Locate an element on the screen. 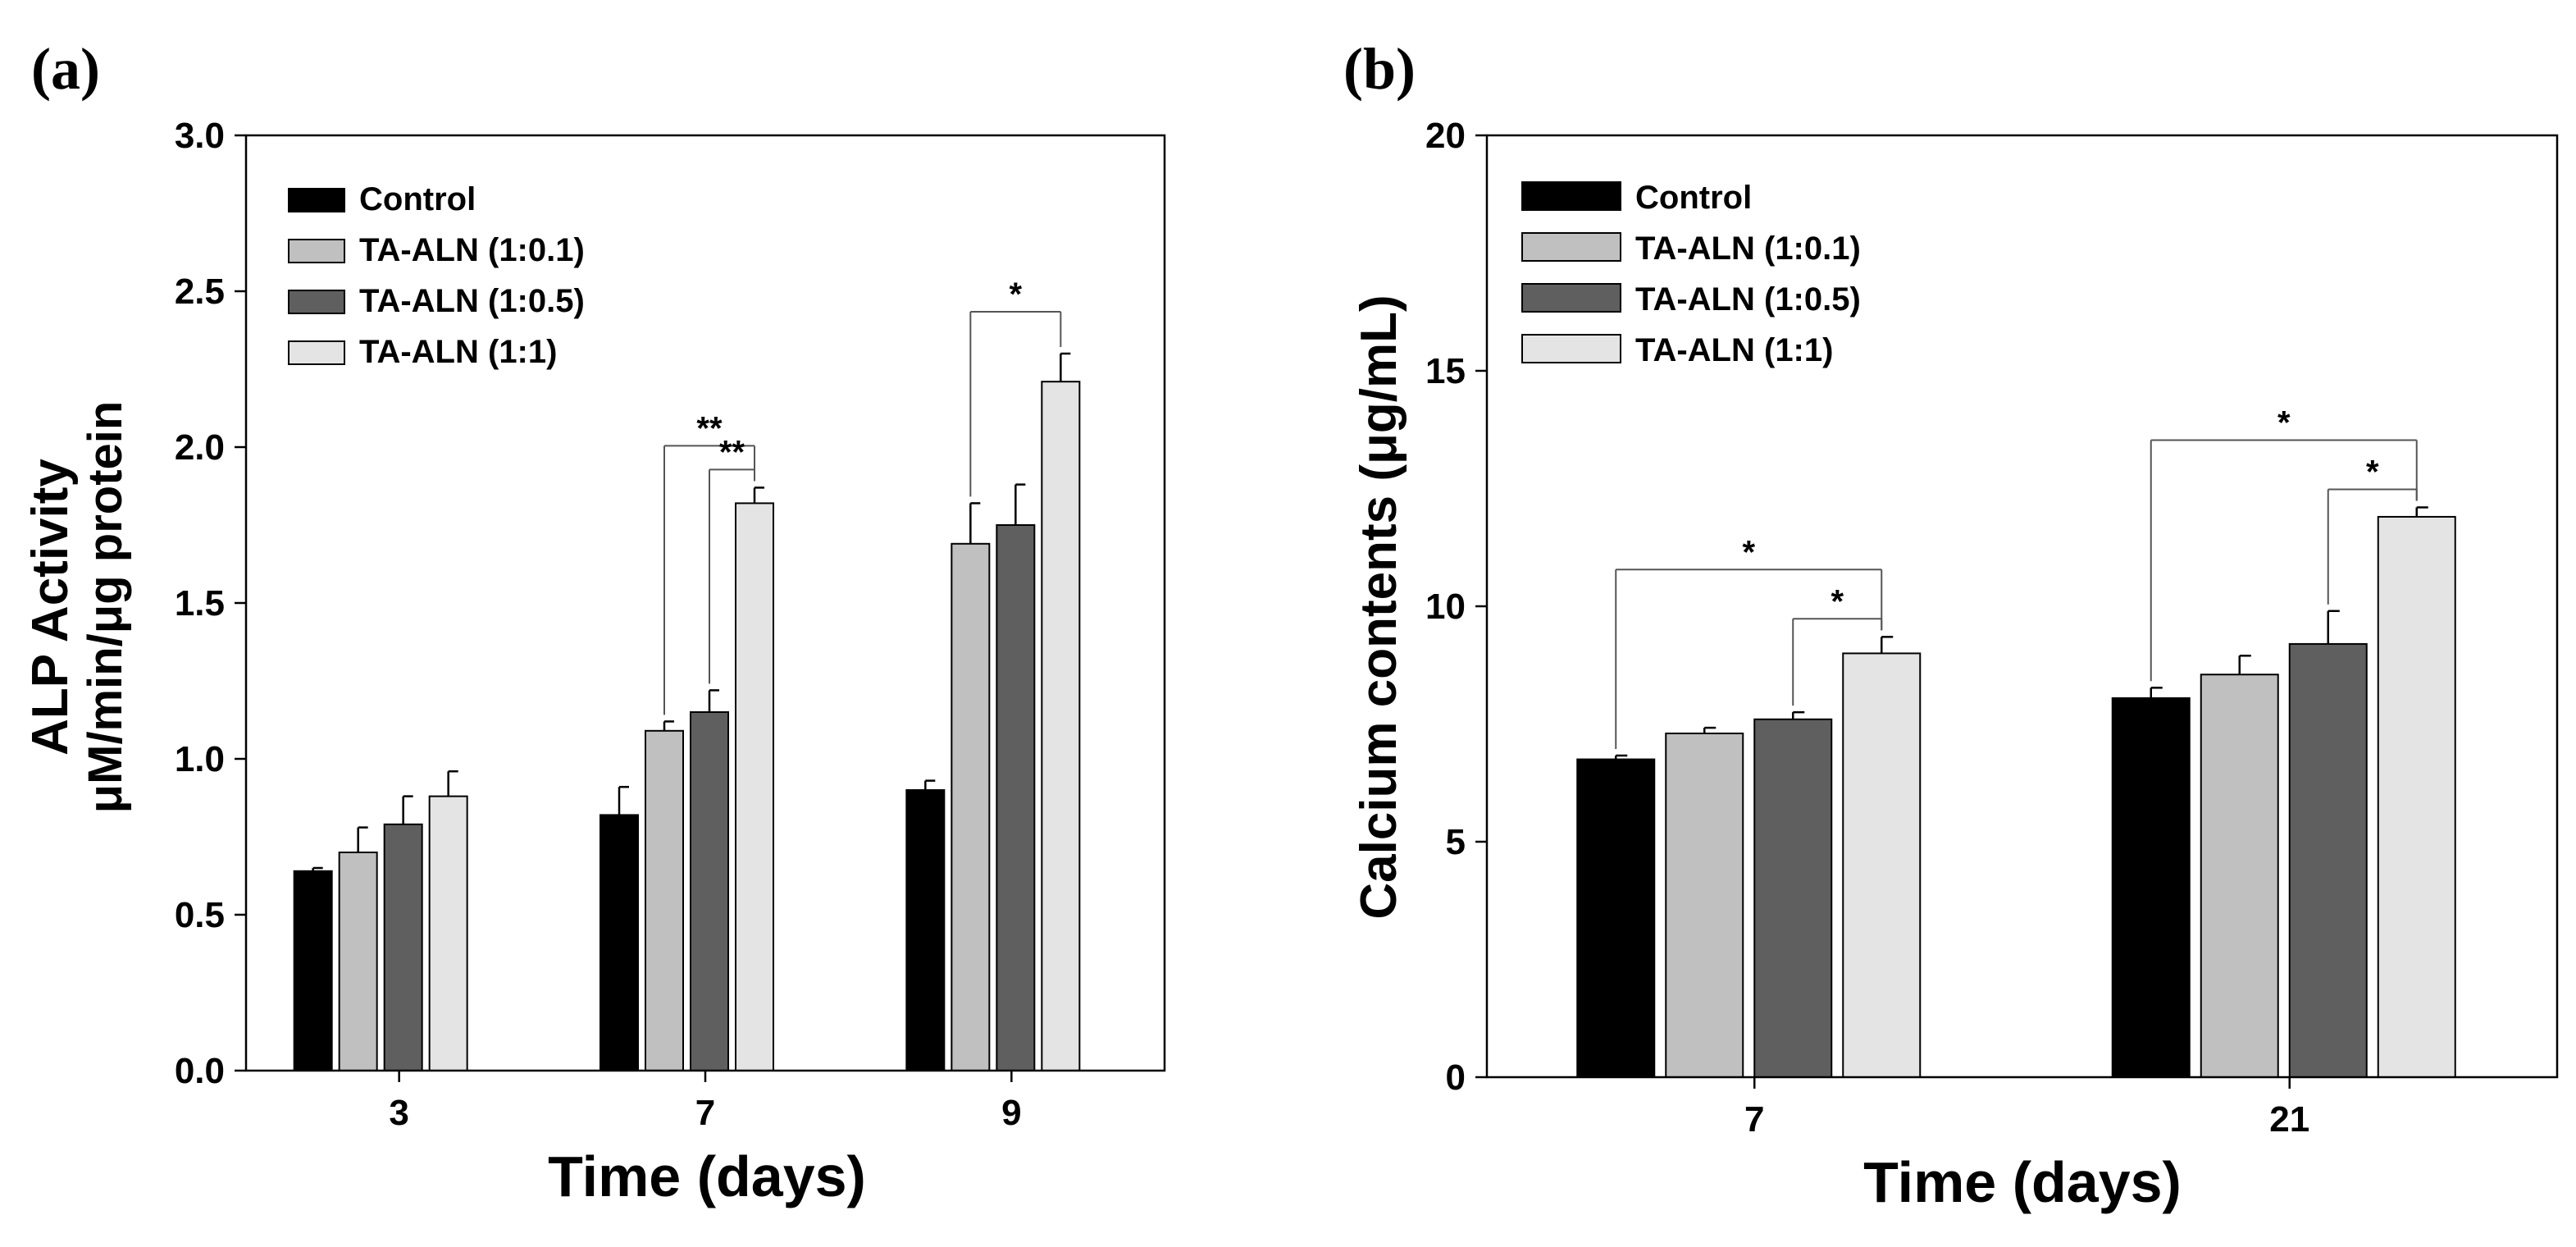 The width and height of the screenshot is (2576, 1247). panel-b-legend-label: TA-ALN (1:0.5) is located at coordinates (1748, 299).